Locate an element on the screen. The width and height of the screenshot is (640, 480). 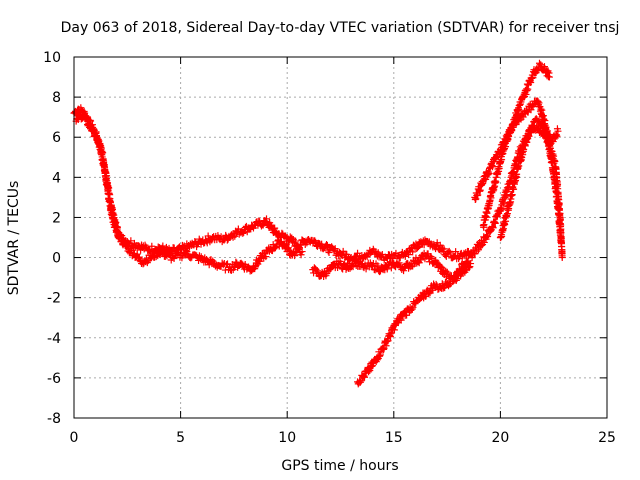
y-tick-label: -8 is located at coordinates (54, 419).